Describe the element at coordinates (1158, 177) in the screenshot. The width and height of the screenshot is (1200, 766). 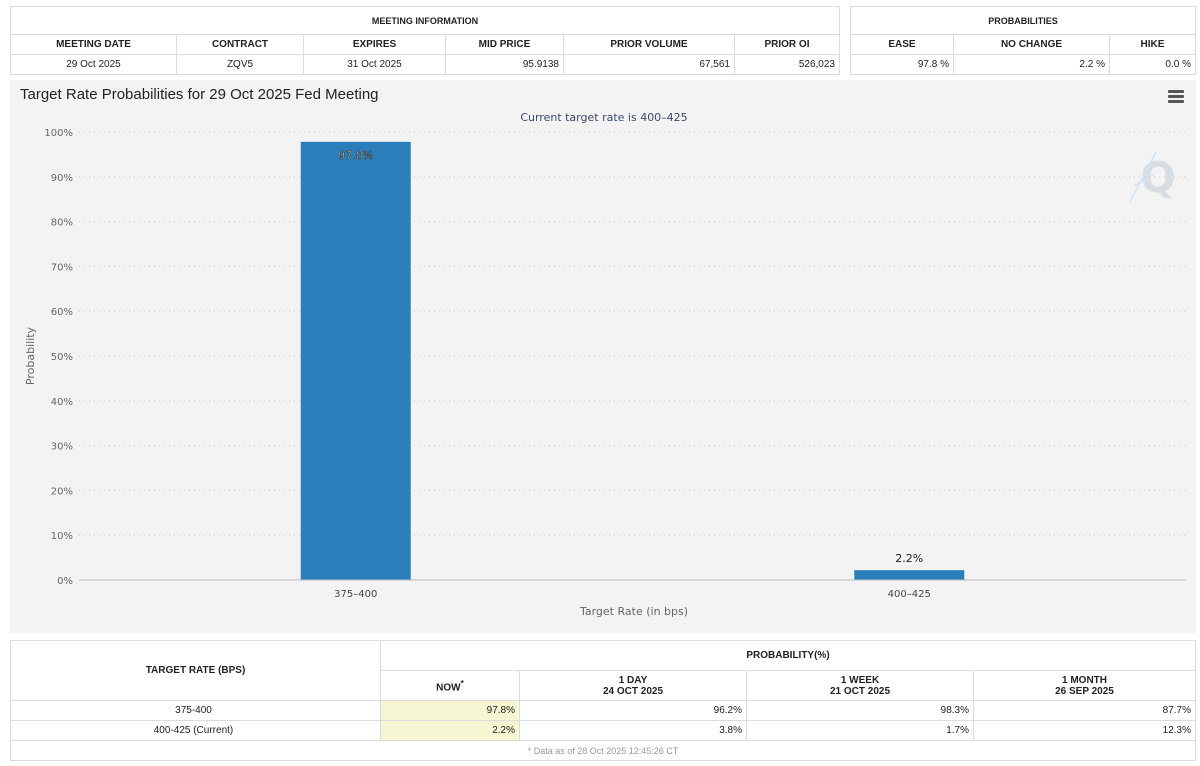
I see `svg-text: Q` at that location.